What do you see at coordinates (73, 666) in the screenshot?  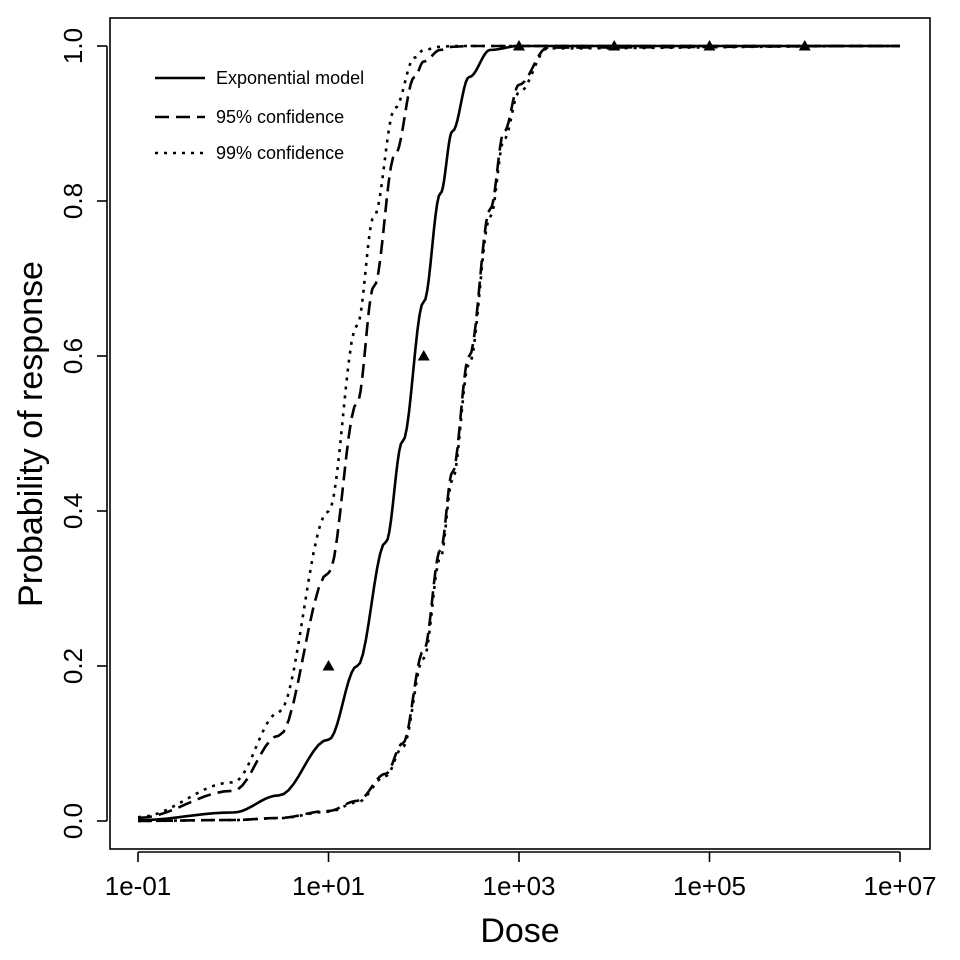 I see `y-tick-label: 0.2` at bounding box center [73, 666].